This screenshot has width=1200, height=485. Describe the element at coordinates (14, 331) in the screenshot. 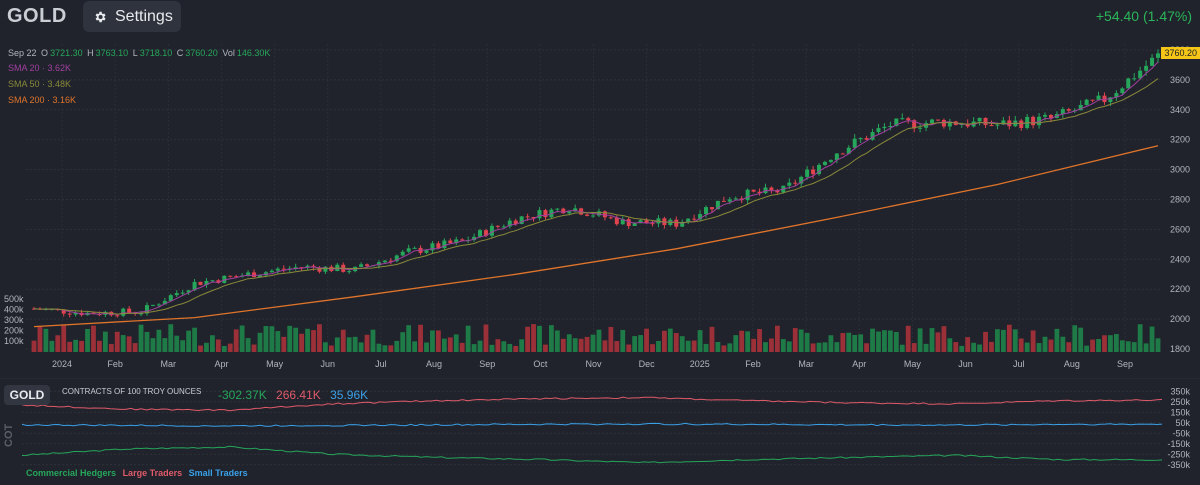

I see `volume-tick-label: 200k` at that location.